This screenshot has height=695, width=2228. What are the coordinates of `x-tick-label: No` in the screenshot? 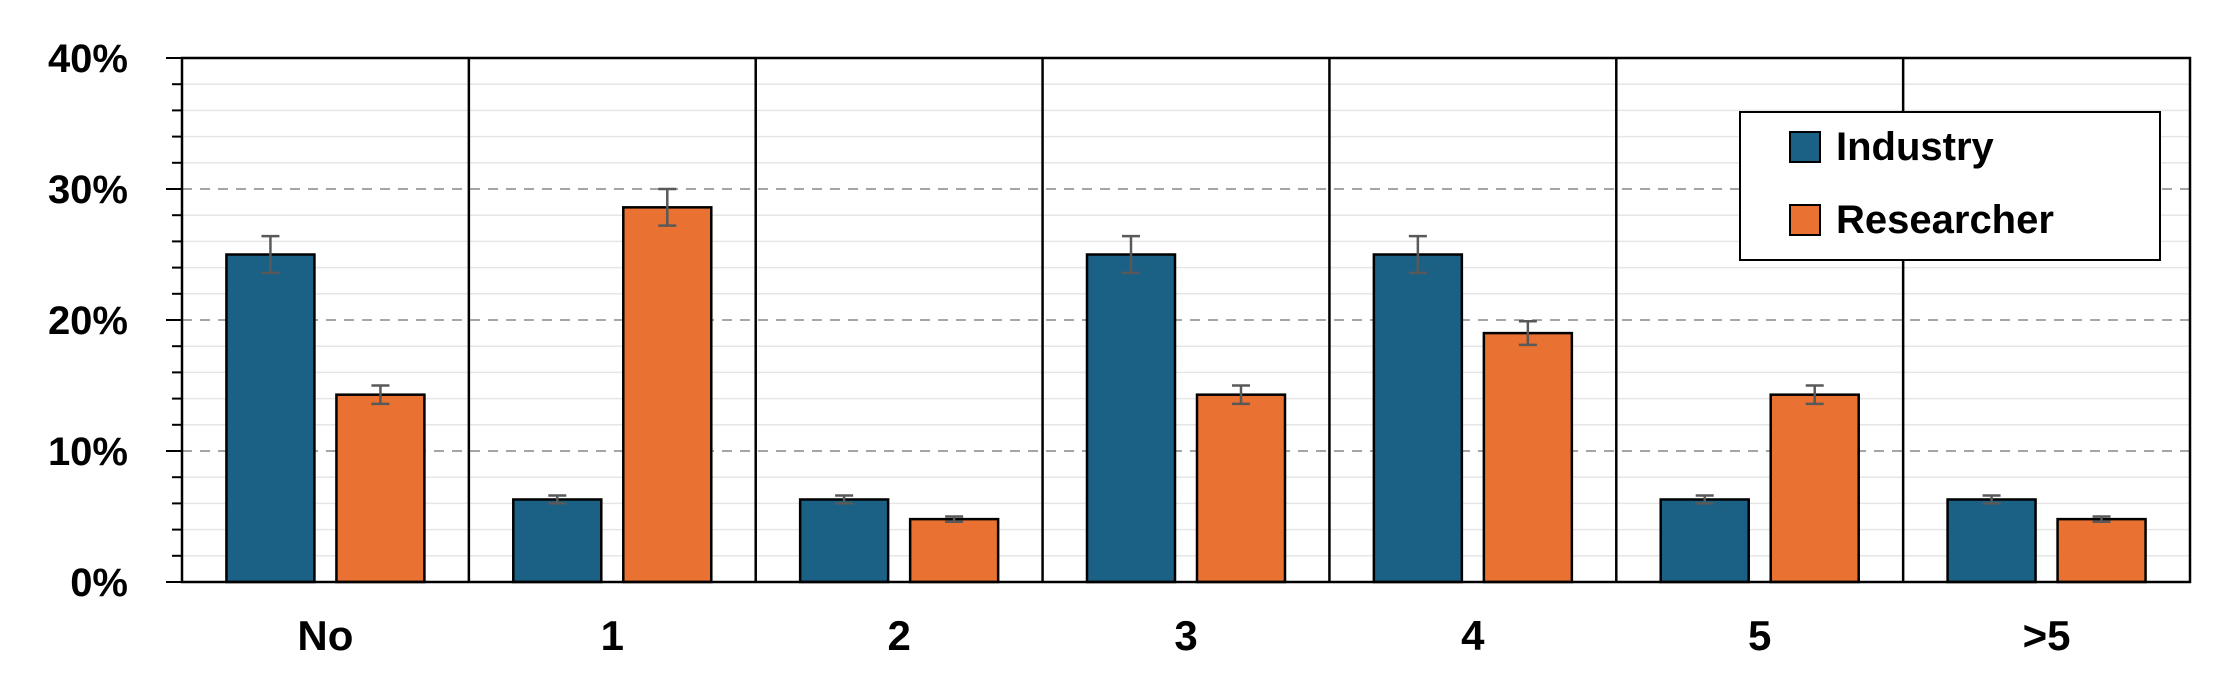 It's located at (325, 635).